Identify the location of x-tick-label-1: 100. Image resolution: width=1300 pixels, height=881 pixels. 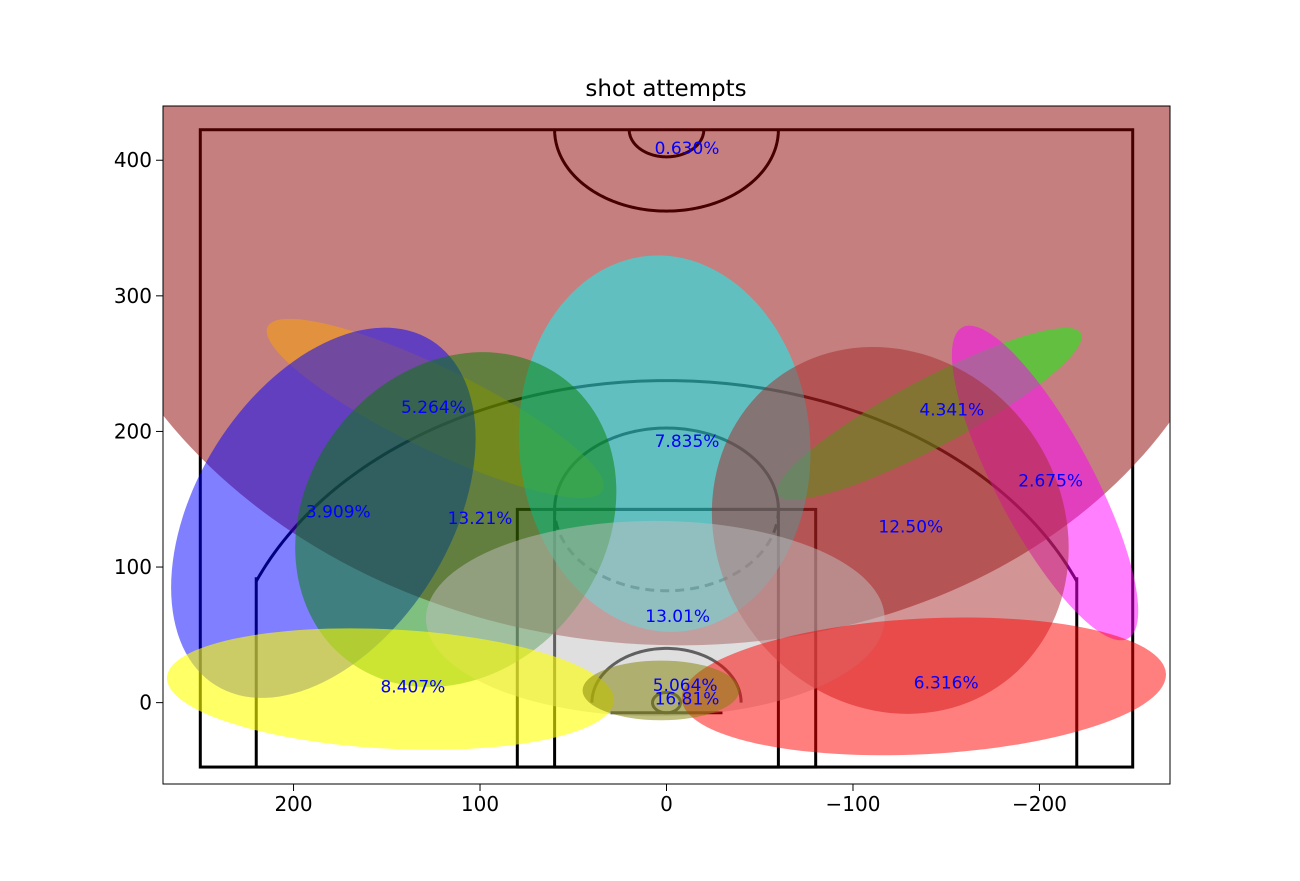
(480, 804).